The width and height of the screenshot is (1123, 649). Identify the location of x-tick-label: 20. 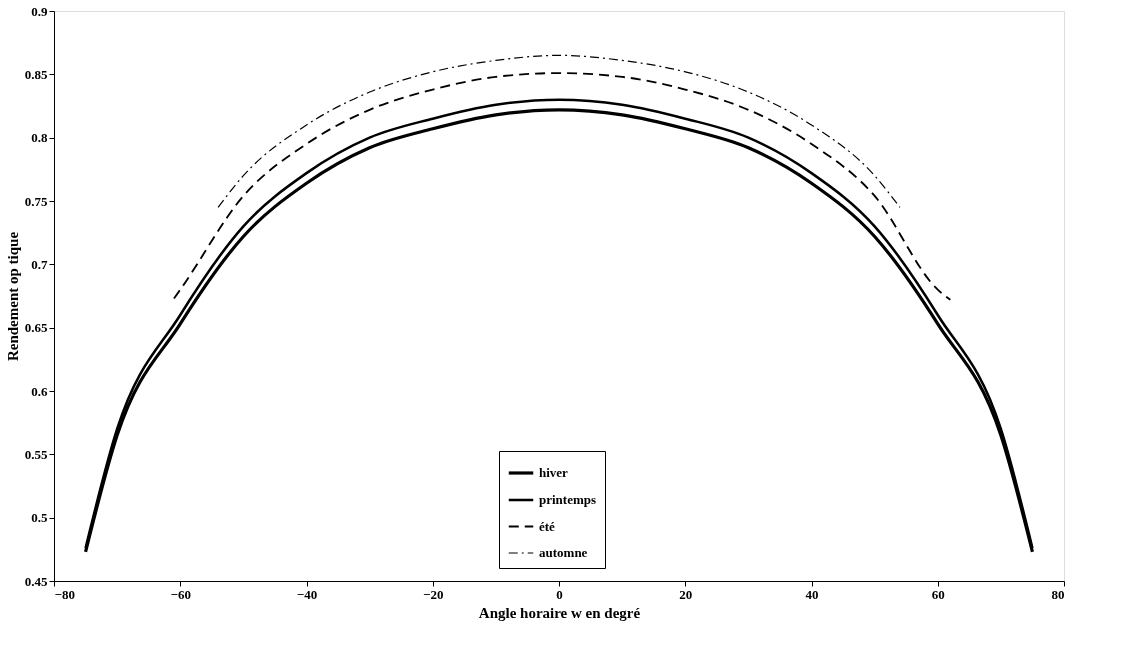
(686, 594).